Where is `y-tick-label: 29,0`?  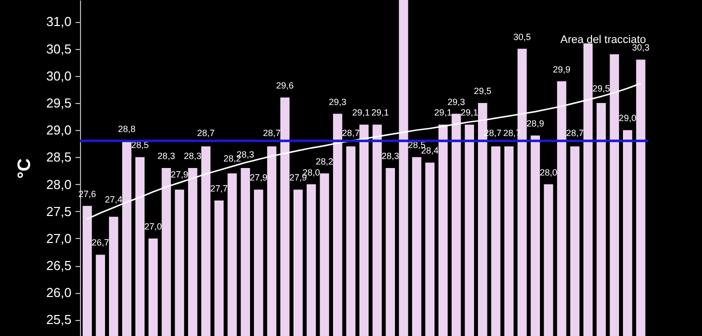
y-tick-label: 29,0 is located at coordinates (59, 130).